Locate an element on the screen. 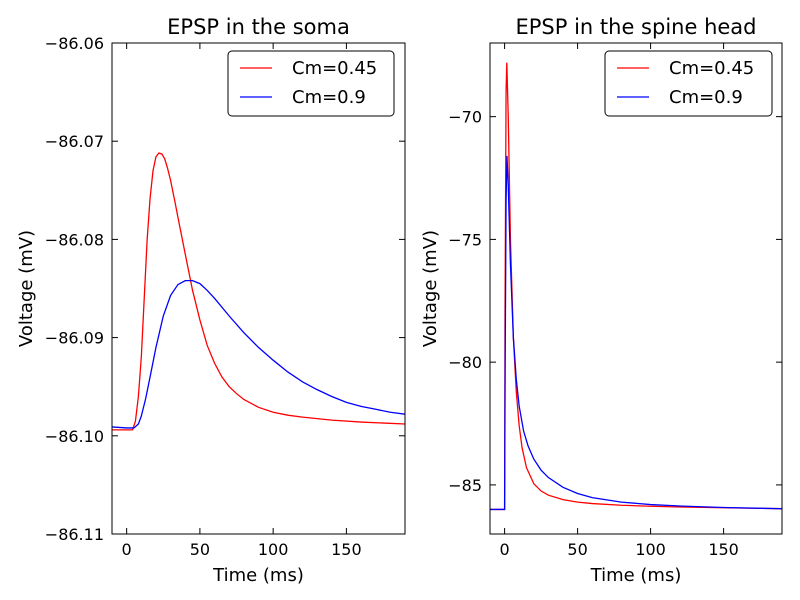 The image size is (800, 600). chart-title: EPSP in the soma is located at coordinates (258, 27).